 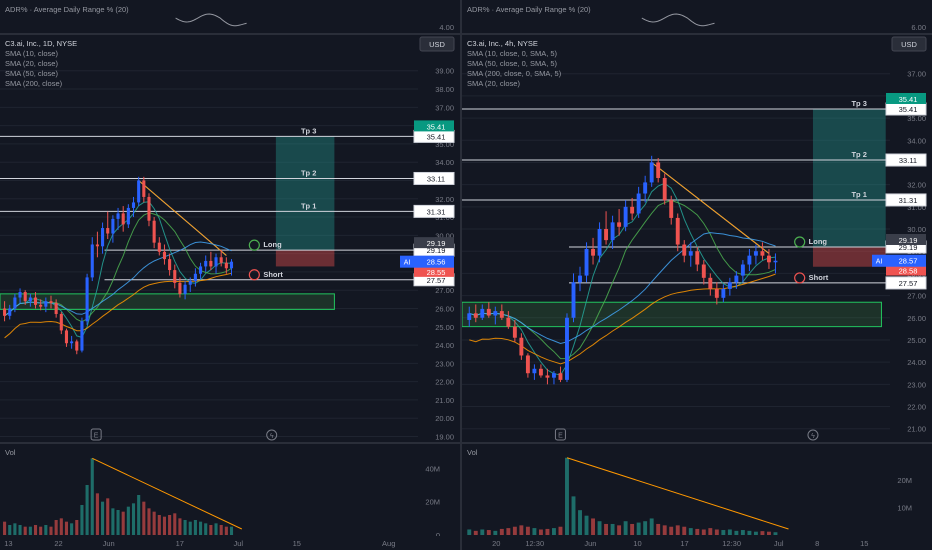 What do you see at coordinates (31, 53) in the screenshot?
I see `indicator-legend-item: SMA (10, close)` at bounding box center [31, 53].